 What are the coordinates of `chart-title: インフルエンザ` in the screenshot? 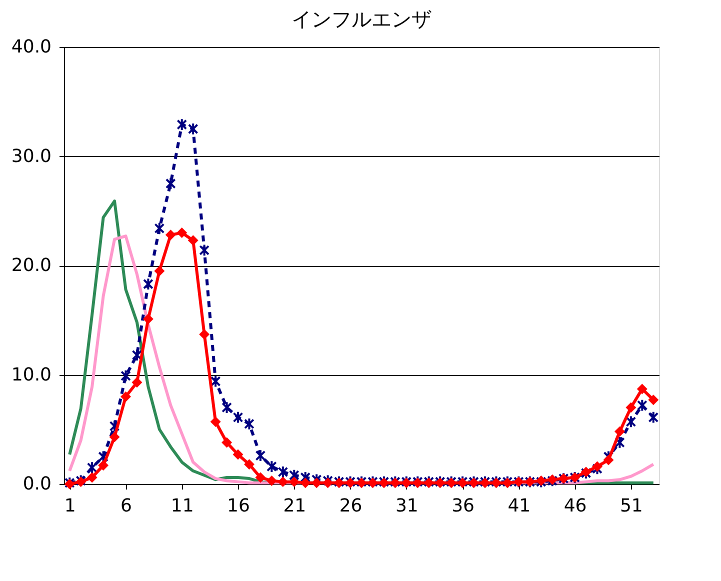 It's located at (362, 19).